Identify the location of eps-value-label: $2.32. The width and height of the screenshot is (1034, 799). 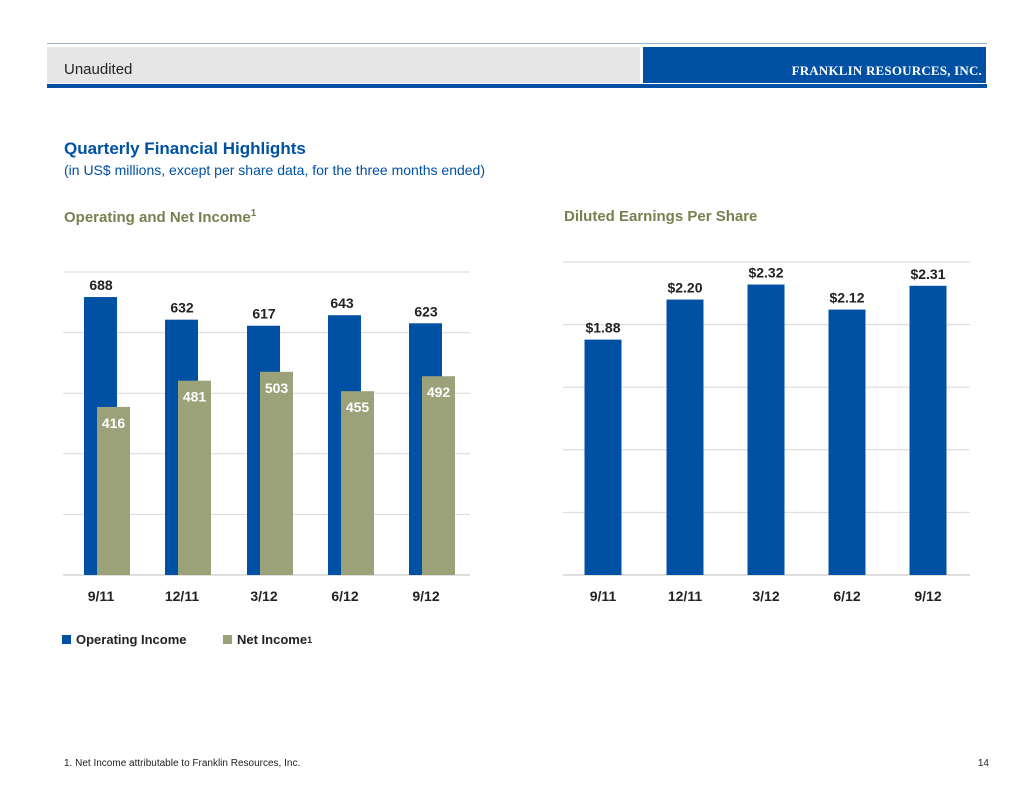
(765, 273).